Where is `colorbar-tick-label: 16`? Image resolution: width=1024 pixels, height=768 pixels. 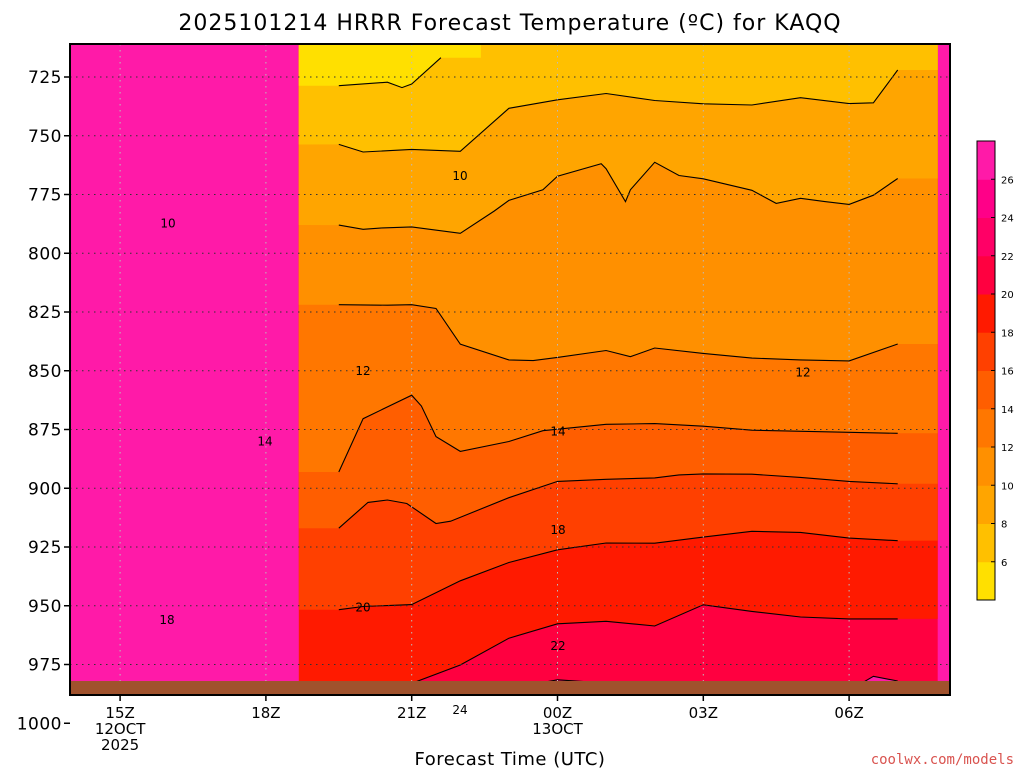 colorbar-tick-label: 16 is located at coordinates (1007, 372).